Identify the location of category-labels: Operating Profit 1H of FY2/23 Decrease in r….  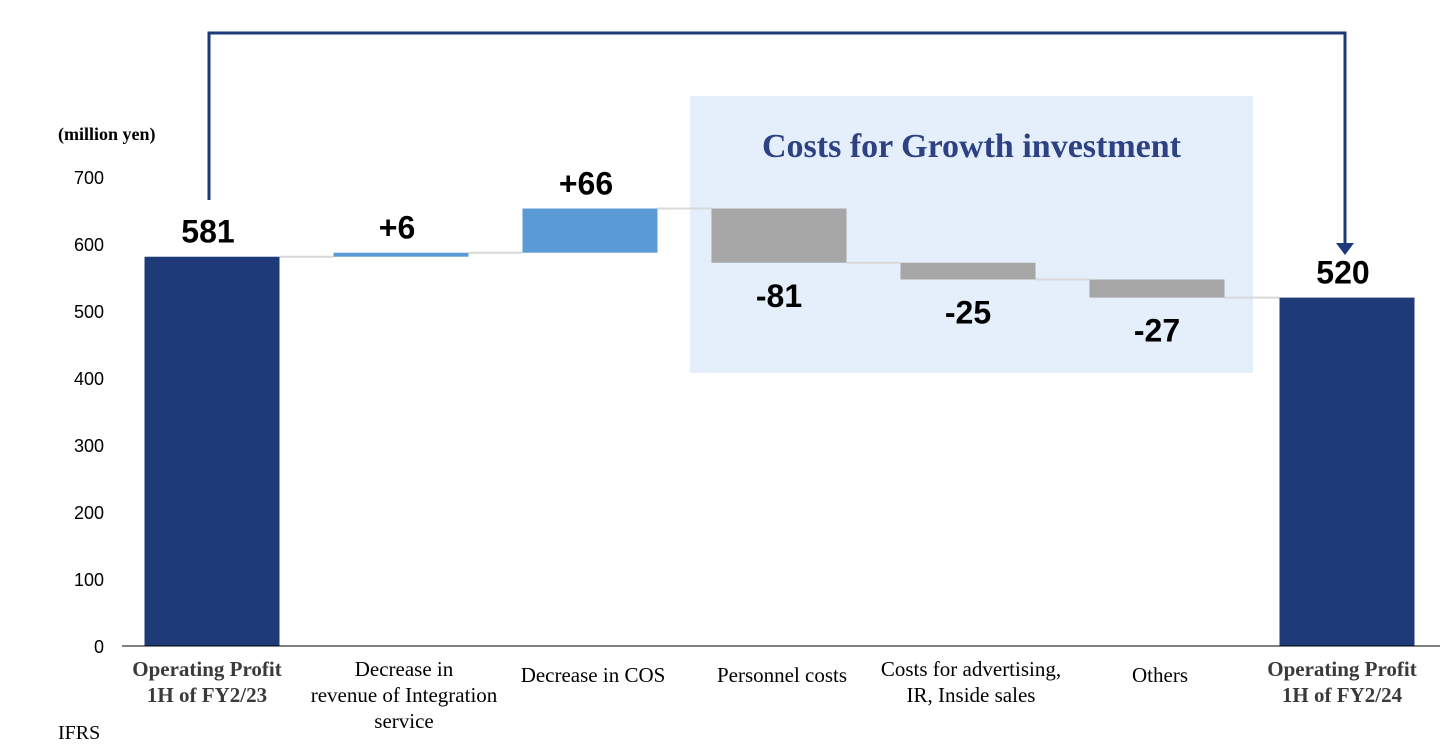
(774, 695).